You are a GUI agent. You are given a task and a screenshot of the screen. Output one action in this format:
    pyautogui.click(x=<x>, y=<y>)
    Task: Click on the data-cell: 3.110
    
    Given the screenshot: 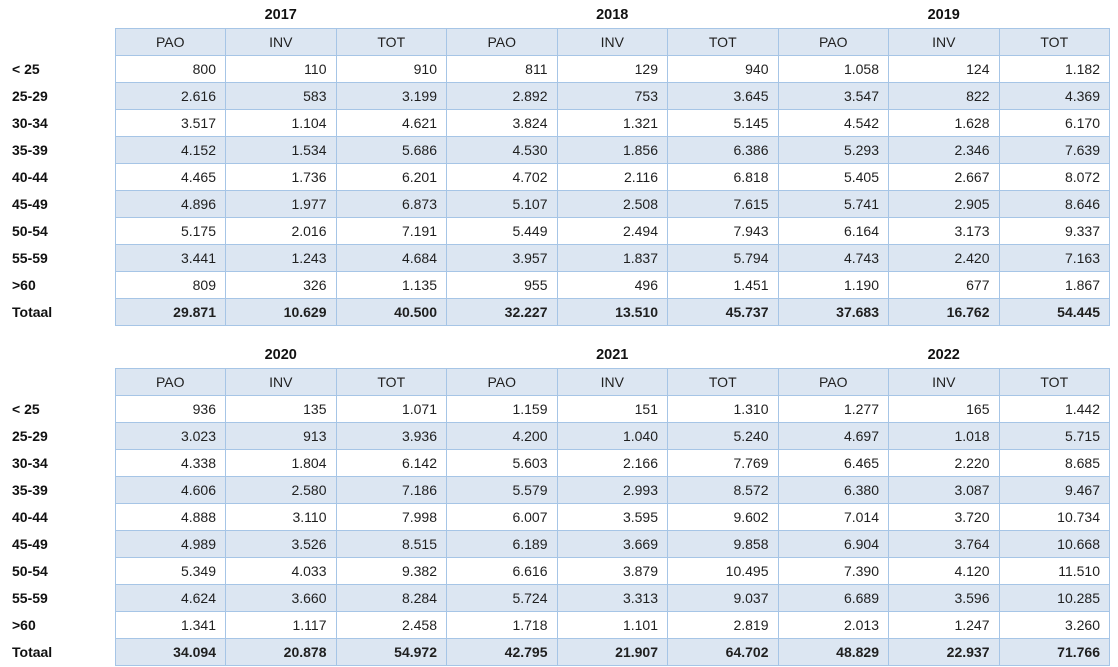 What is the action you would take?
    pyautogui.click(x=281, y=517)
    